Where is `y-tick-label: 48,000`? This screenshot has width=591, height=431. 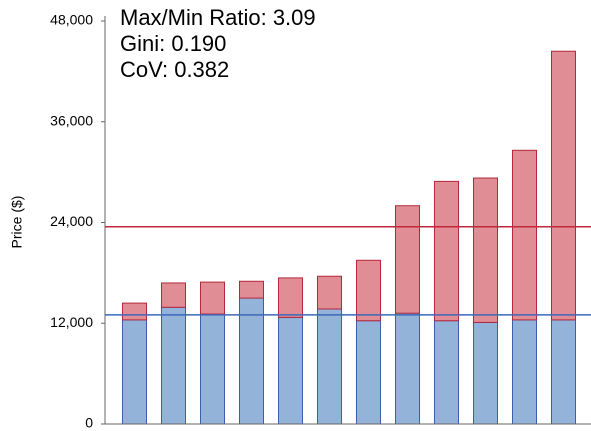
y-tick-label: 48,000 is located at coordinates (71, 20).